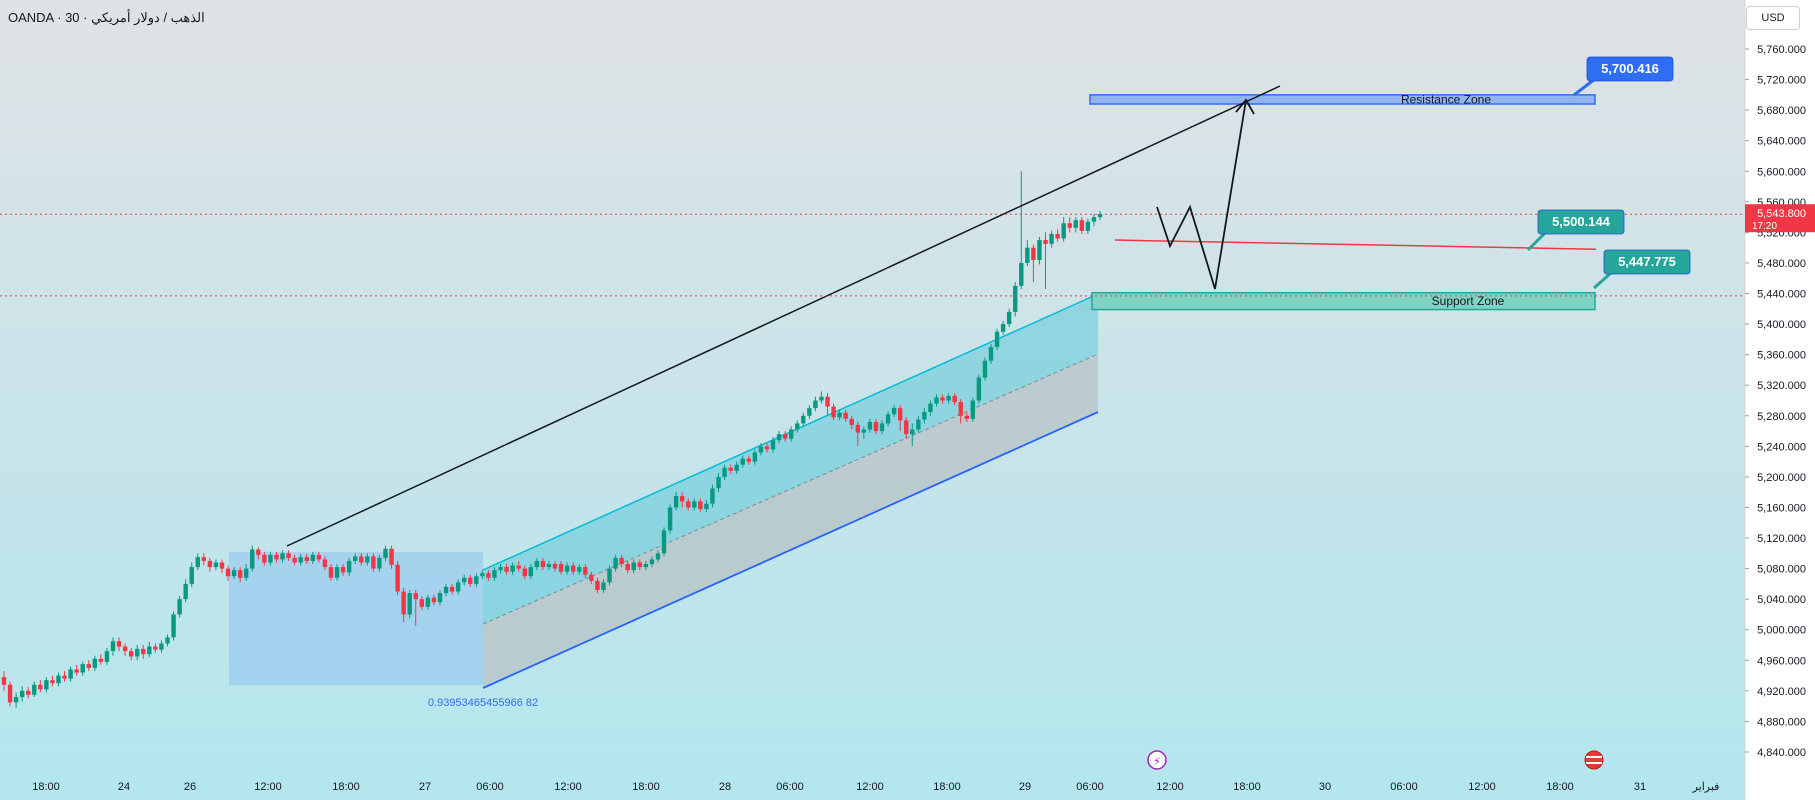 The height and width of the screenshot is (800, 1815). What do you see at coordinates (483, 703) in the screenshot?
I see `fib-level-text: 0.93953465455966 82` at bounding box center [483, 703].